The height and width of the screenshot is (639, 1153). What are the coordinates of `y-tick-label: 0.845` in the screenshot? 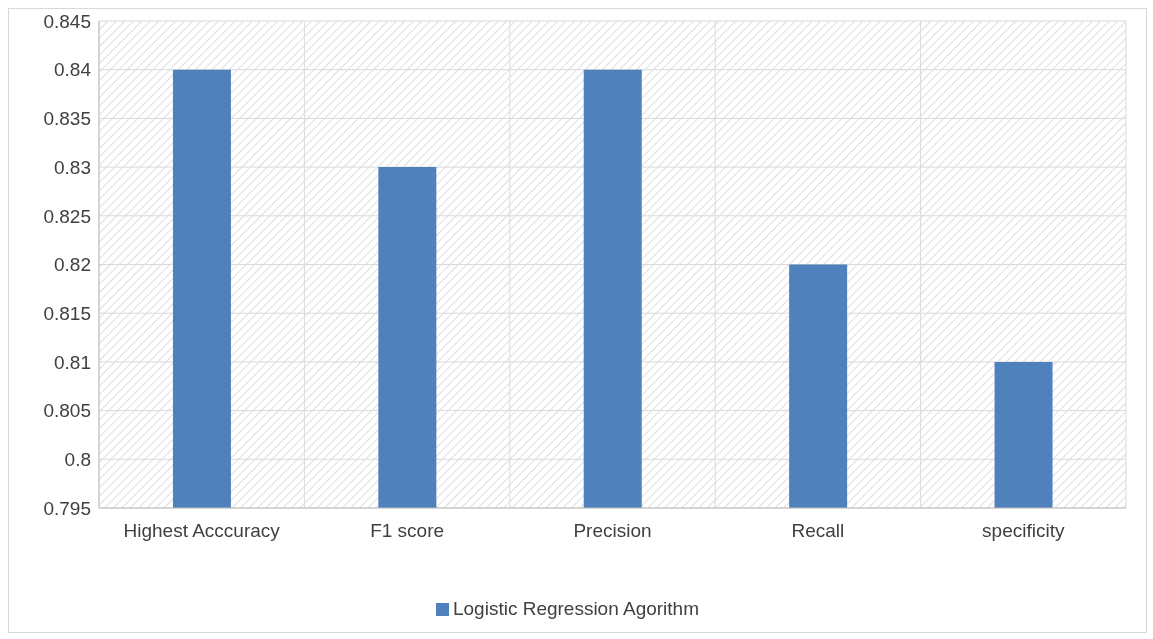 It's located at (67, 21).